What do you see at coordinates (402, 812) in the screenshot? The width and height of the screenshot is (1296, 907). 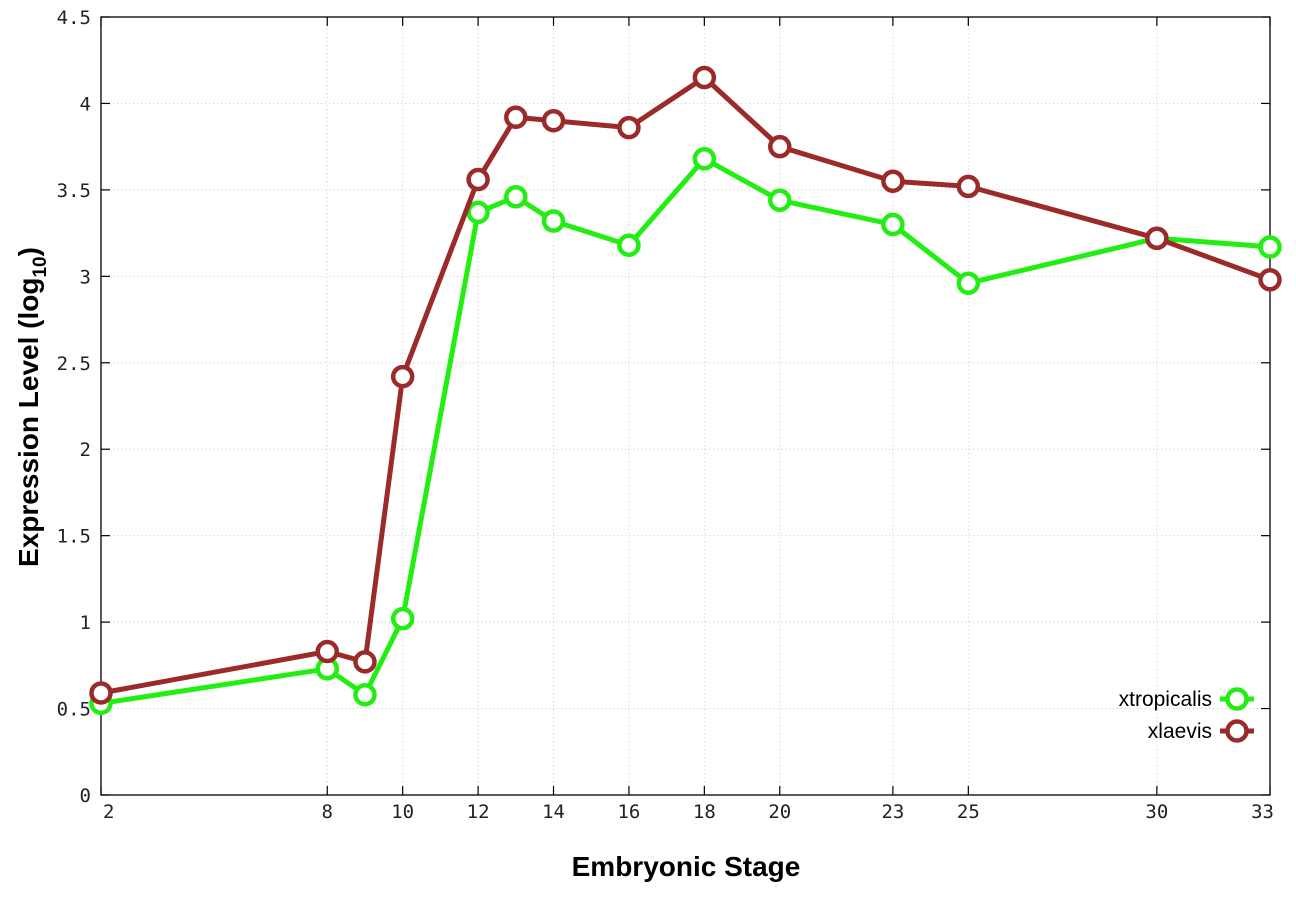 I see `x-tick-label: 10` at bounding box center [402, 812].